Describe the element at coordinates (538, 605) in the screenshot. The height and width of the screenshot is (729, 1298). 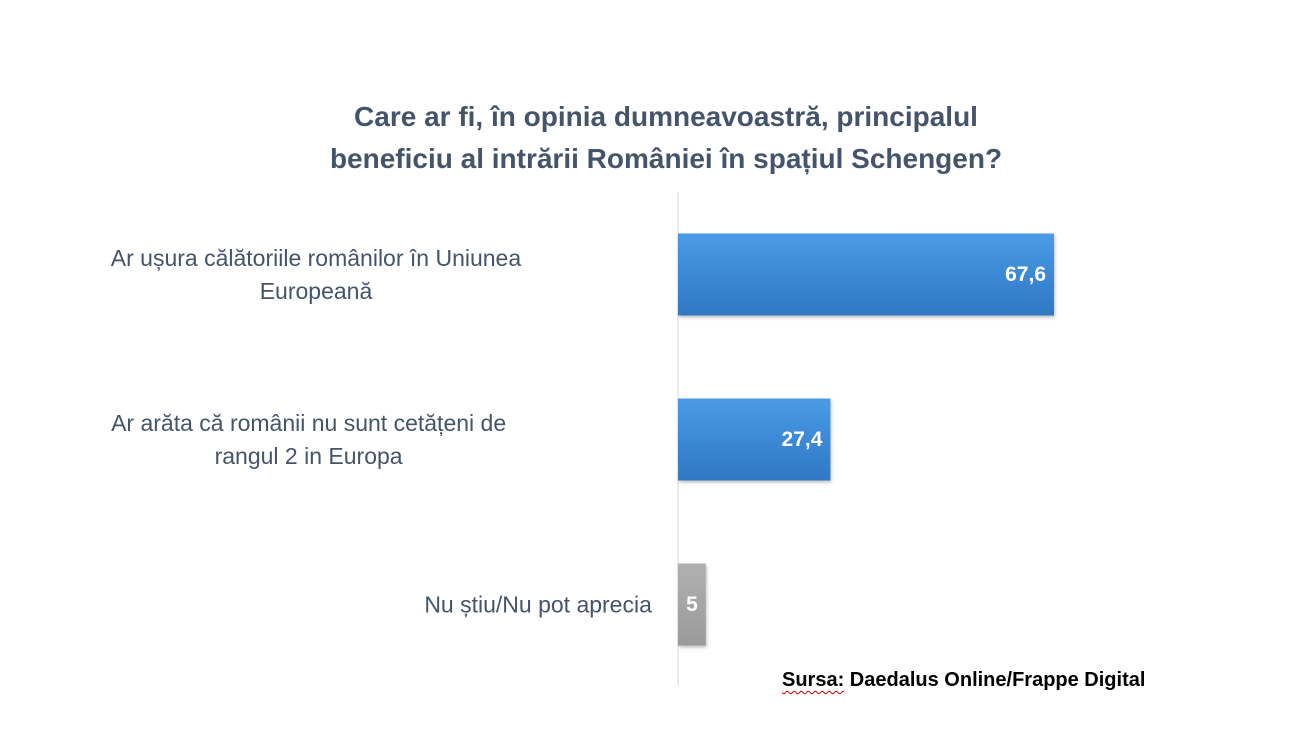
I see `category-label-3: Nu știu/Nu pot aprecia` at that location.